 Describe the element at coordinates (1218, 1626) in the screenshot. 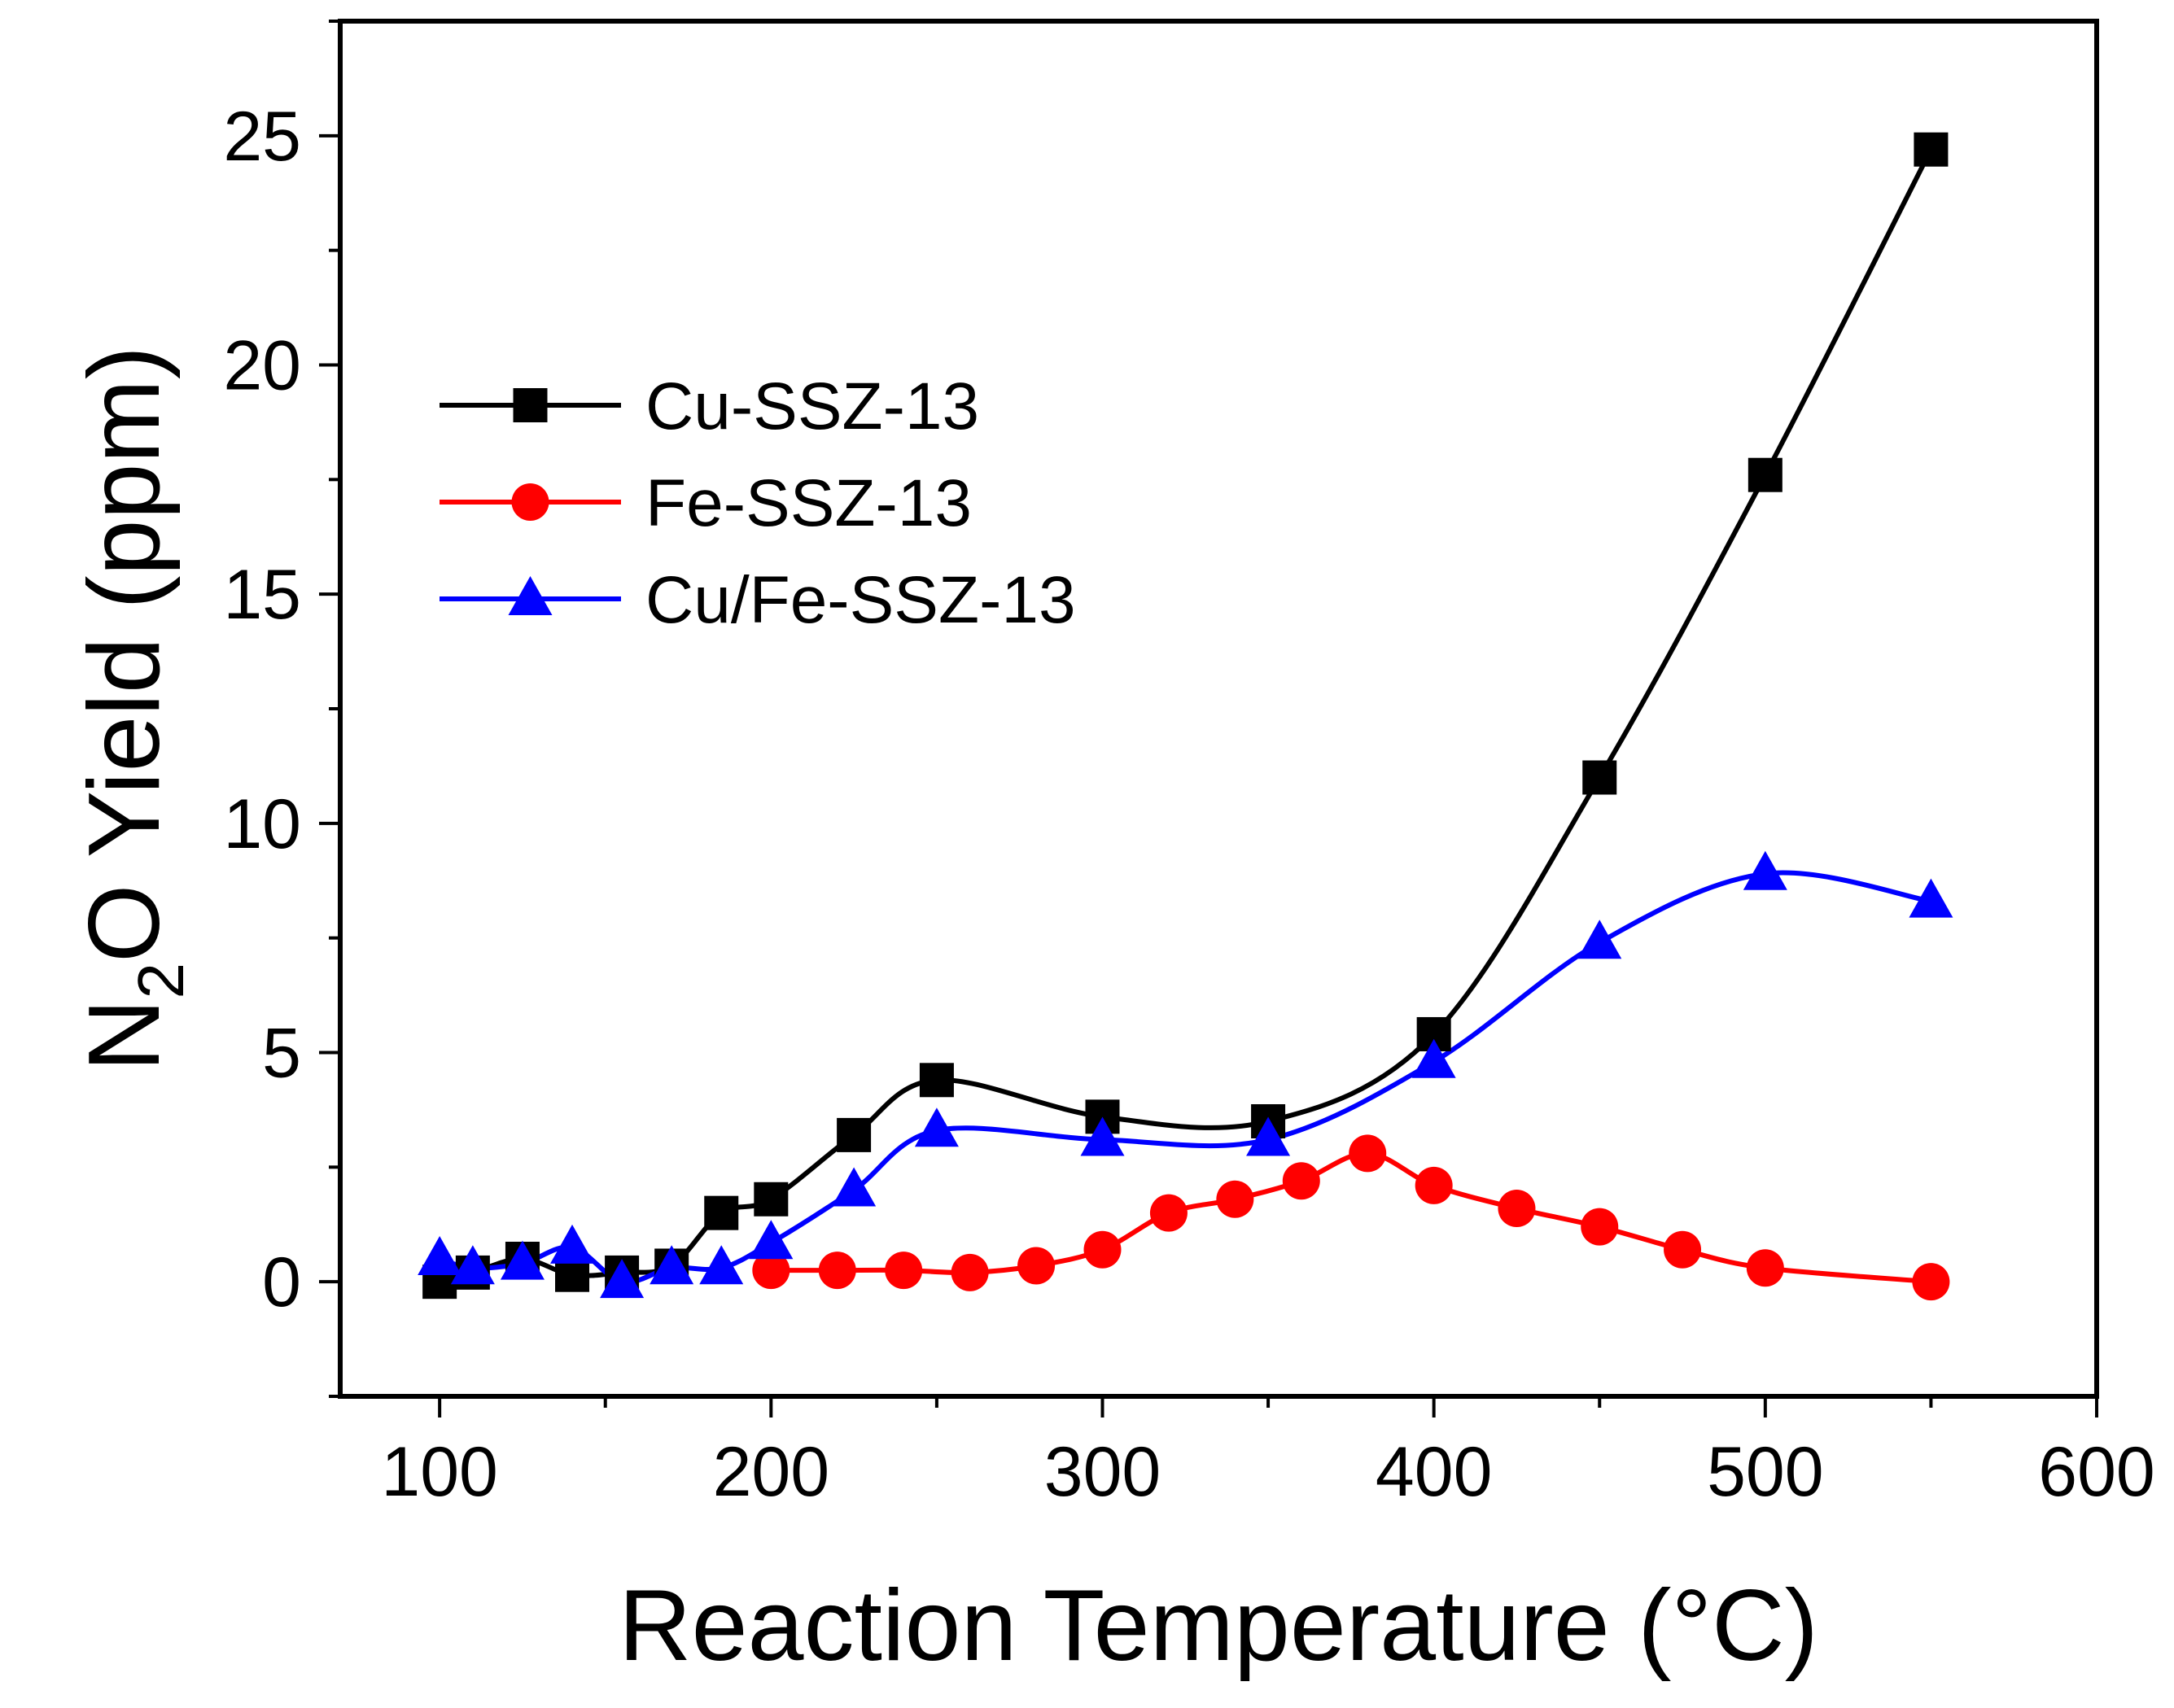

I see `x-axis-title: Reaction Temperature (°C)` at that location.